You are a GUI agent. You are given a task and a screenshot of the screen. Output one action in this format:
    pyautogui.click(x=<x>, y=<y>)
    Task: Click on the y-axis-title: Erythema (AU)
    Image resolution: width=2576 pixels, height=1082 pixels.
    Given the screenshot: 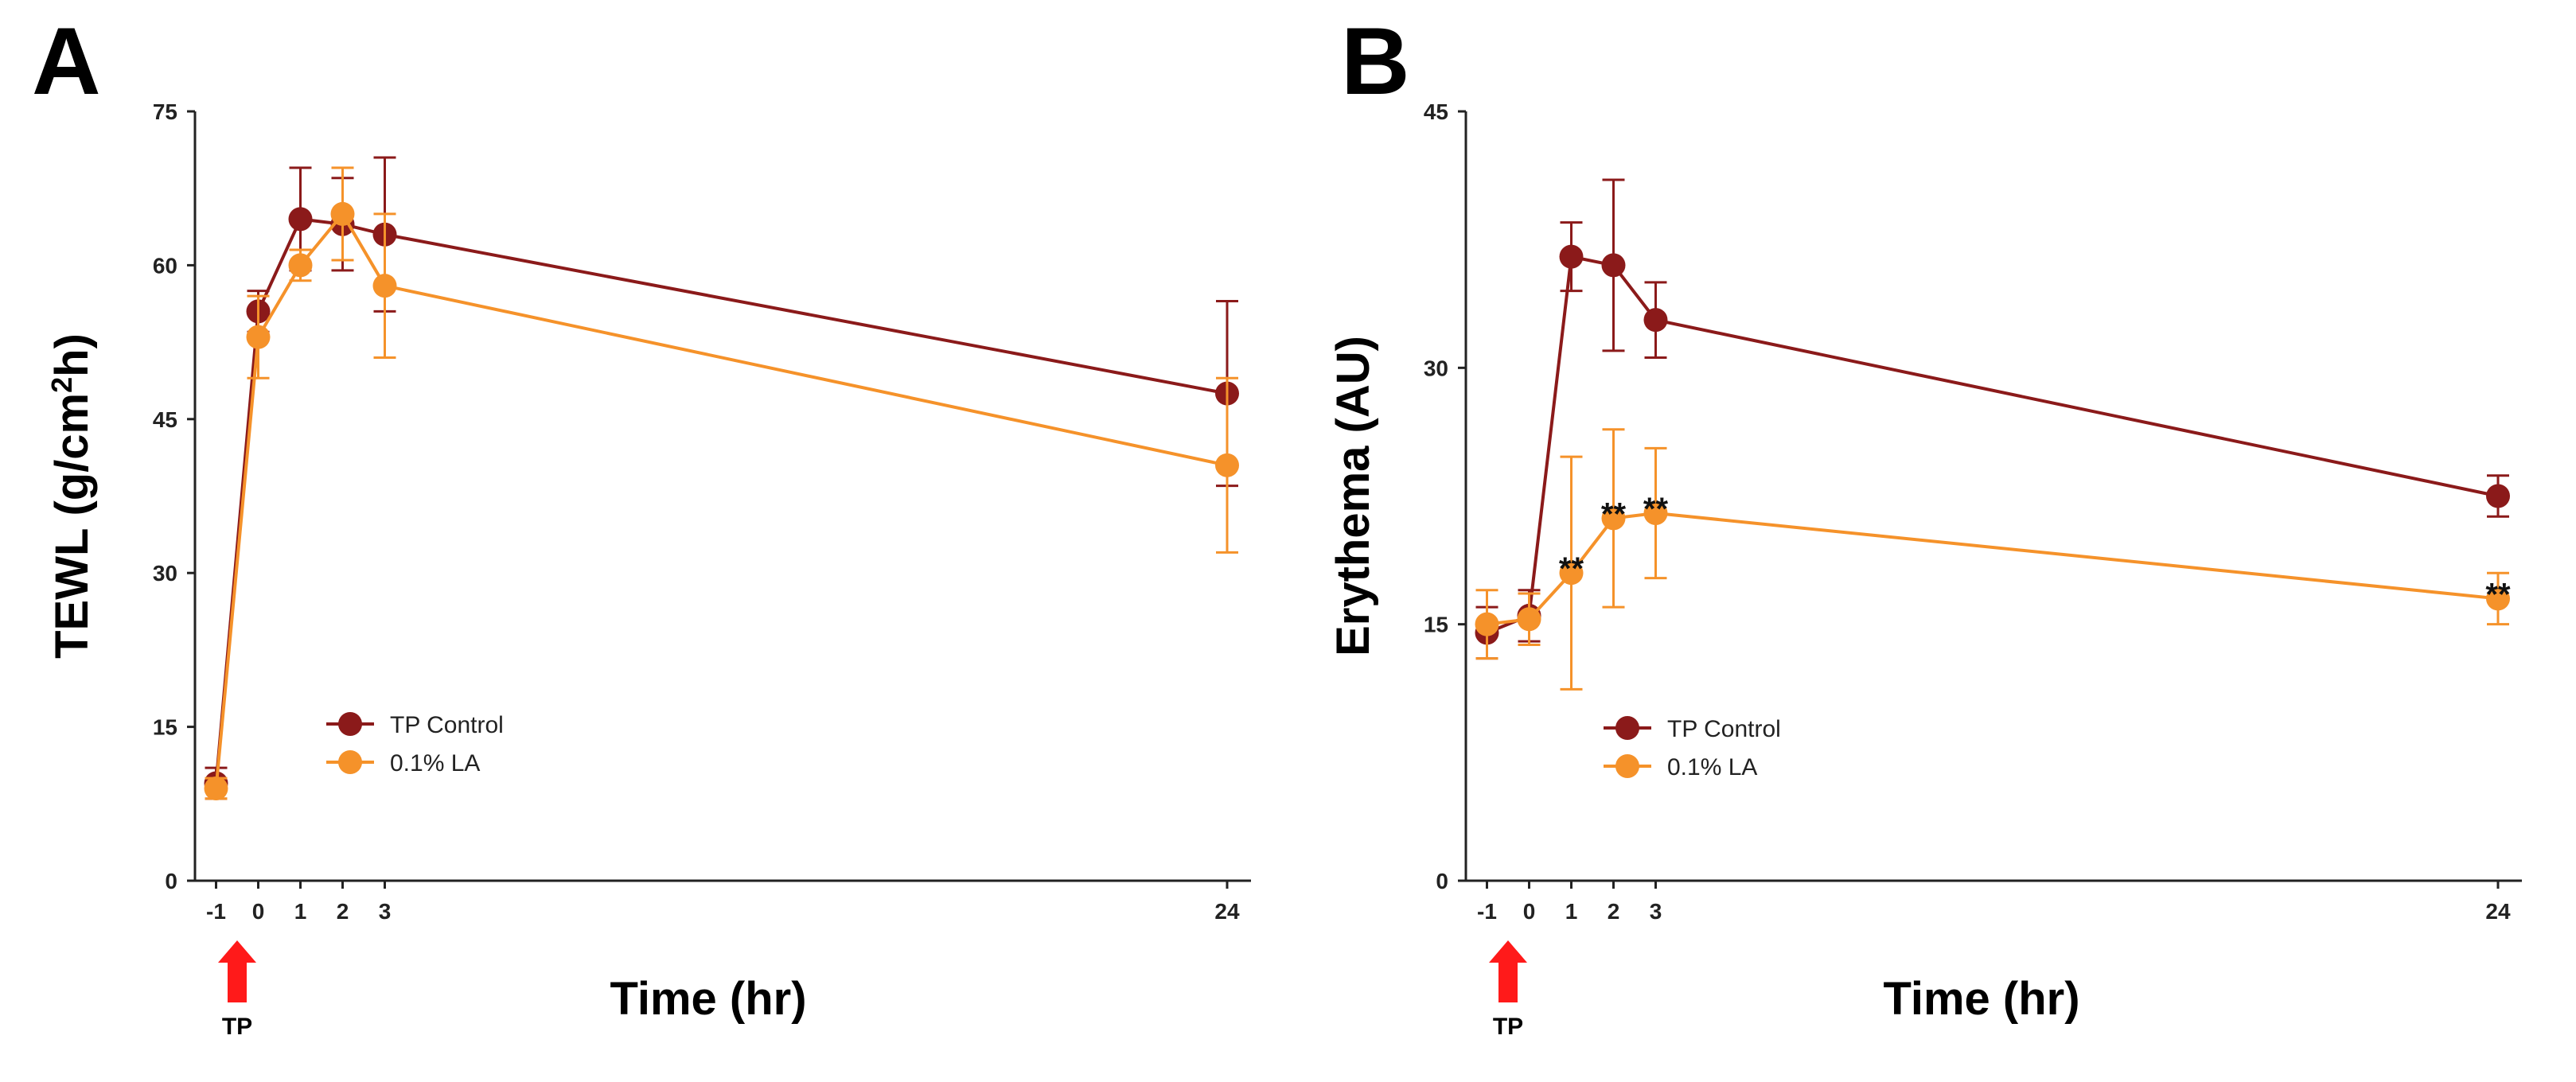 What is the action you would take?
    pyautogui.click(x=1353, y=496)
    